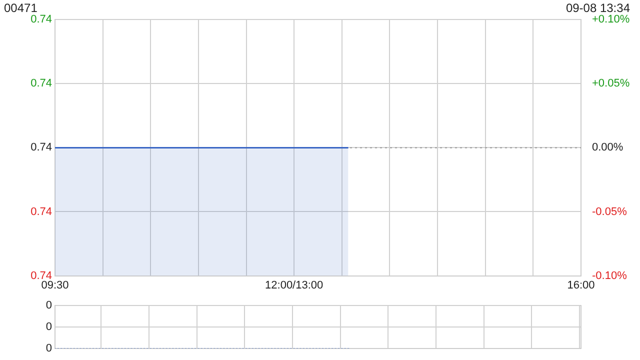 The image size is (640, 360). What do you see at coordinates (608, 148) in the screenshot?
I see `y2-tick-label: 0.00%` at bounding box center [608, 148].